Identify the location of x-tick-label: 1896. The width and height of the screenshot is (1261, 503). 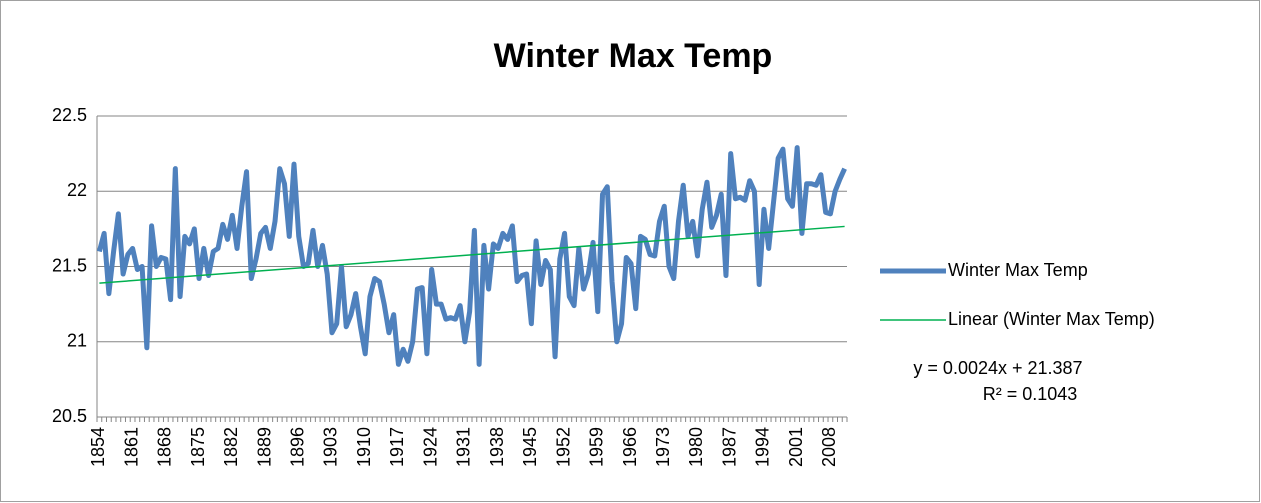
(297, 447).